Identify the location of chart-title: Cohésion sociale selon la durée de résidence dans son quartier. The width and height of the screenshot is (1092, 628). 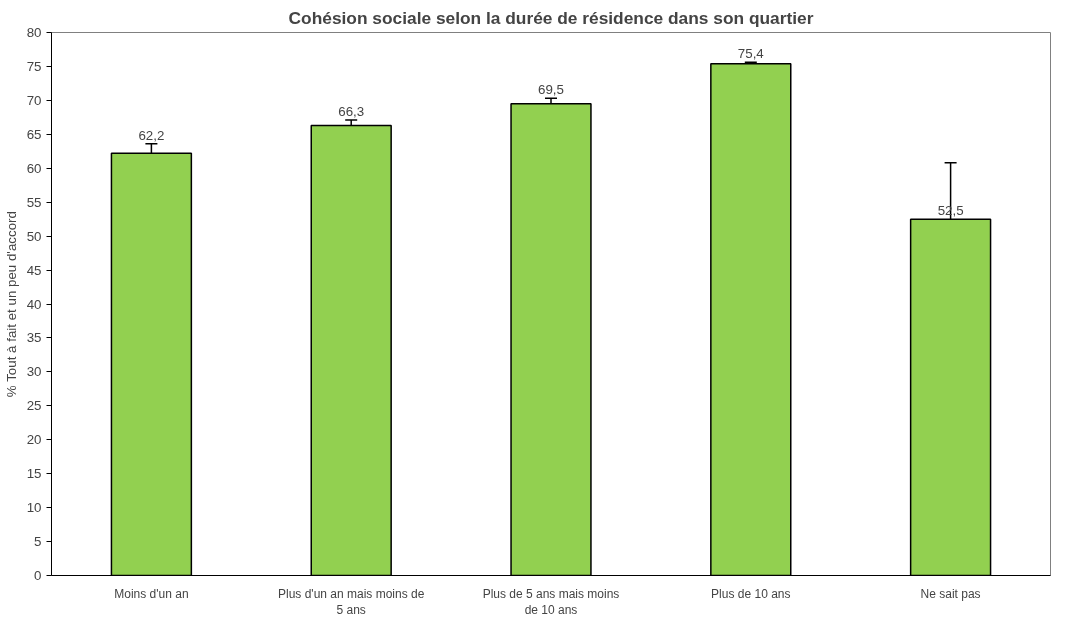
(551, 17).